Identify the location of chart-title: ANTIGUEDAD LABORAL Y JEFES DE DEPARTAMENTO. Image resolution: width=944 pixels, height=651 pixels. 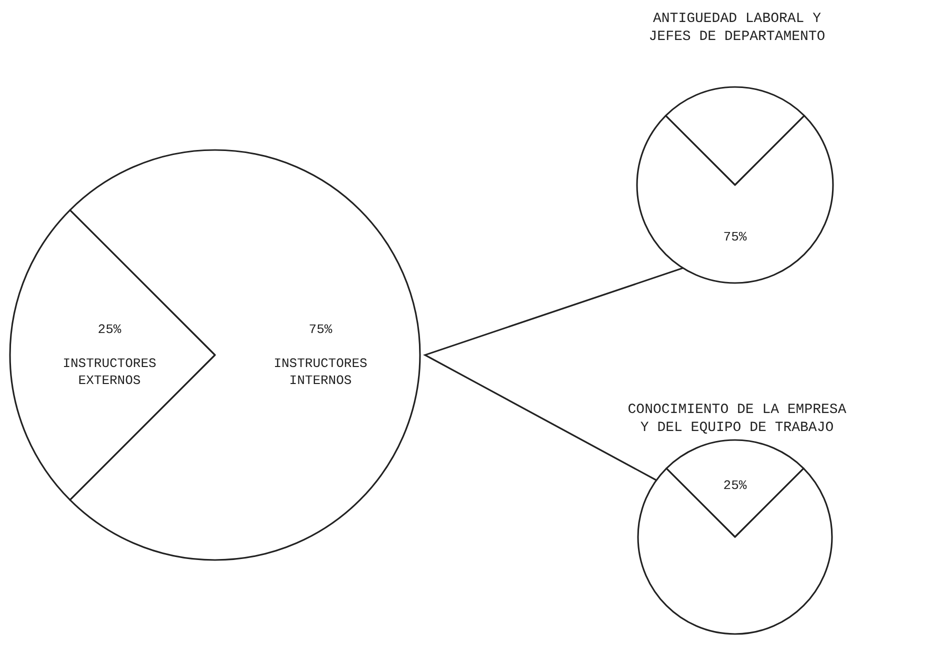
(737, 28).